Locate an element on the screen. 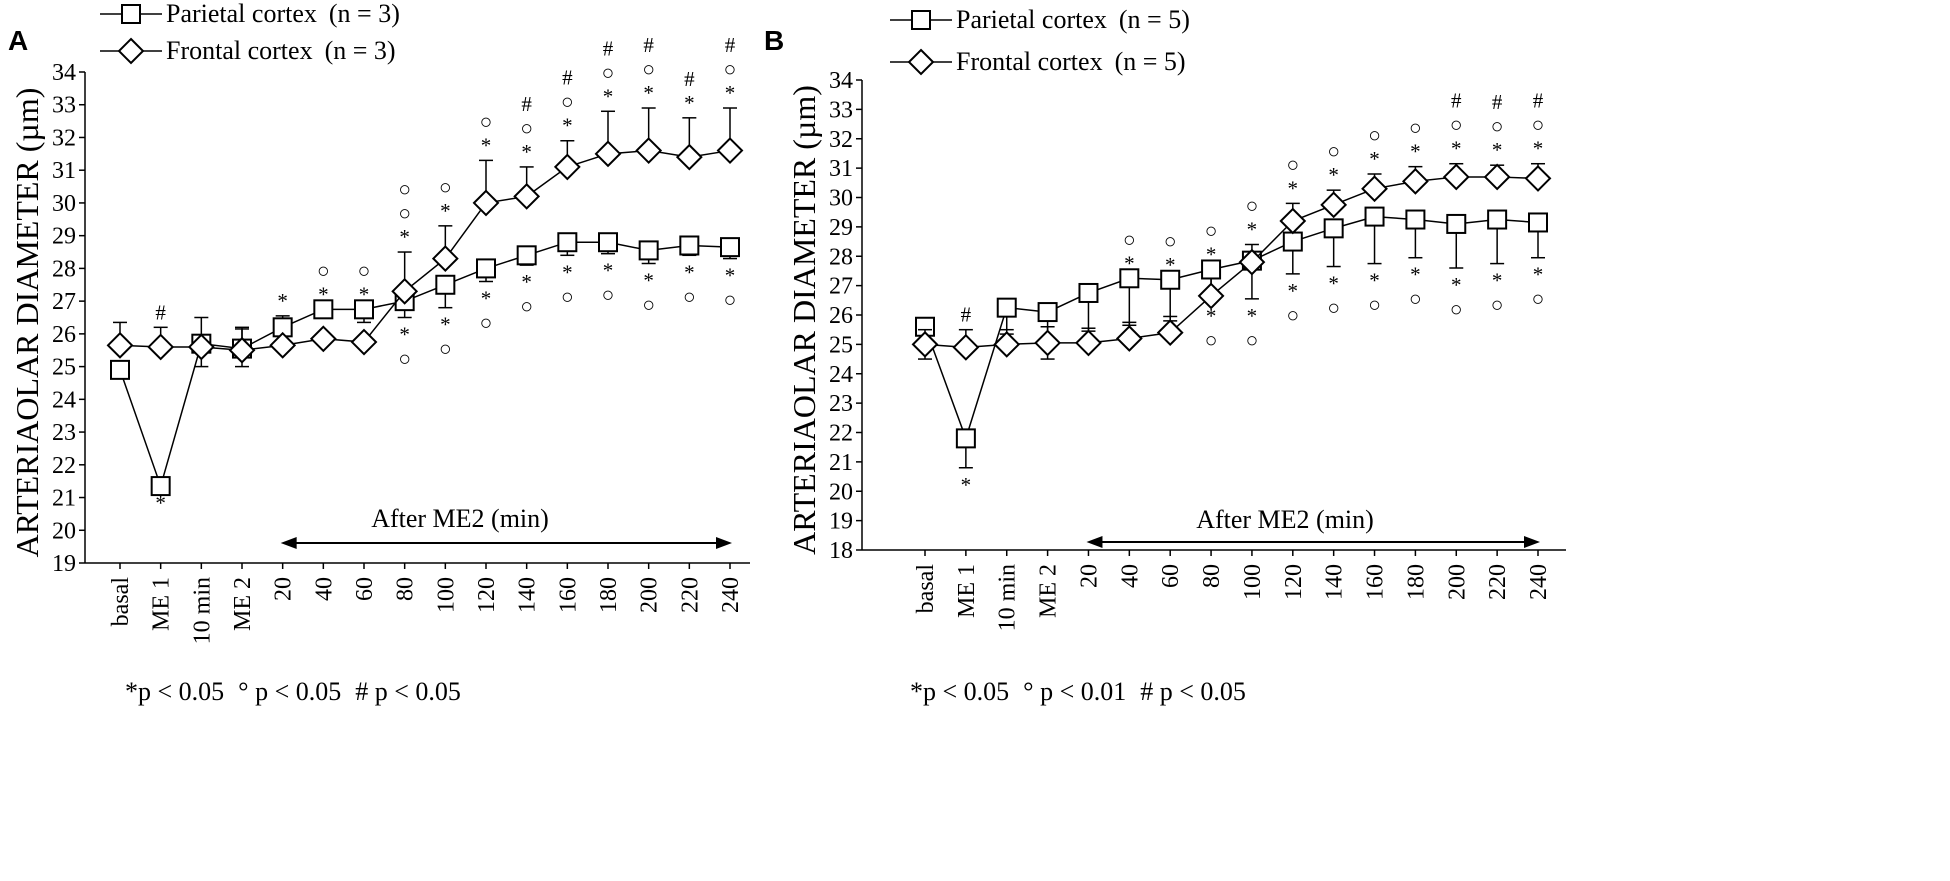 The image size is (1950, 881). y-tick-label: 32 is located at coordinates (64, 138).